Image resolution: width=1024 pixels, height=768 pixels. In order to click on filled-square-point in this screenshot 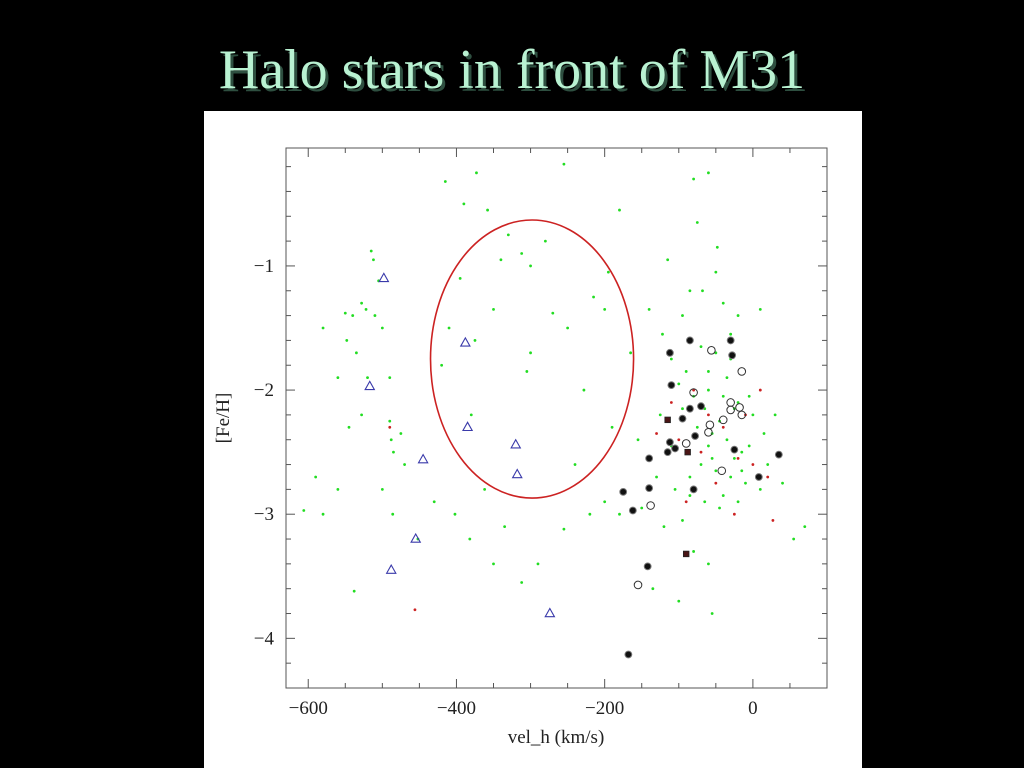, I will do `click(687, 452)`.